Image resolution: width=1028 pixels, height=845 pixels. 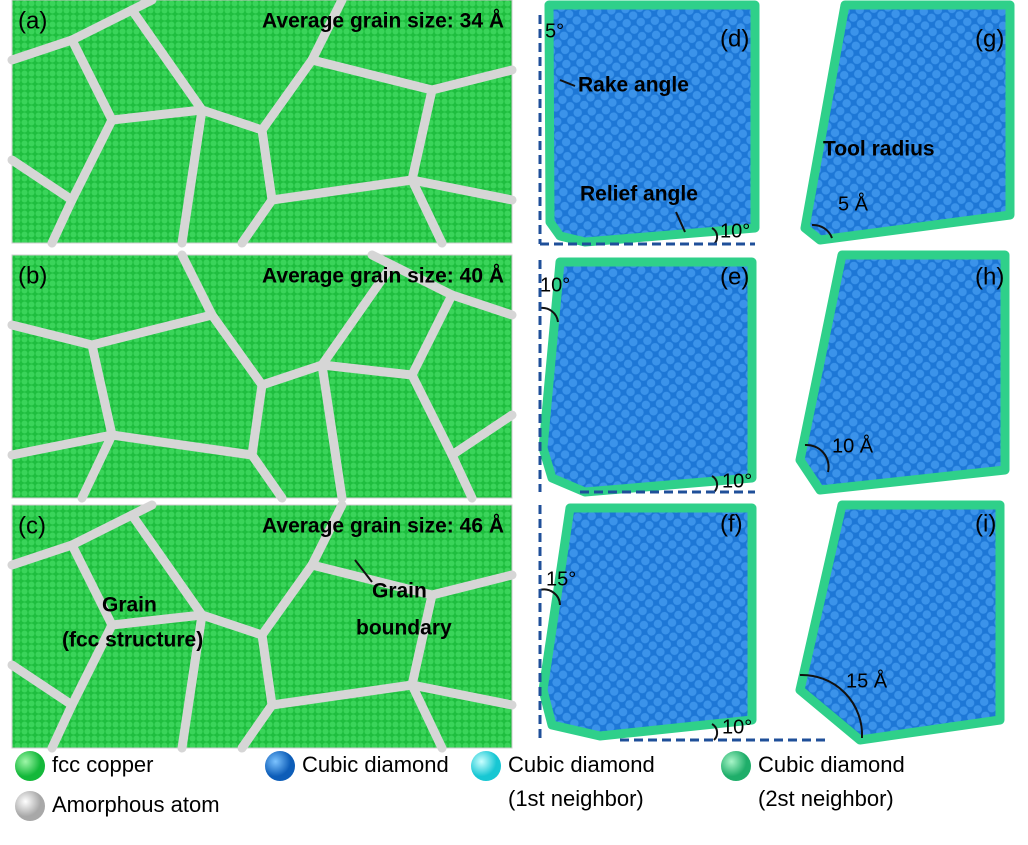 I want to click on panel-label: (h), so click(x=989, y=276).